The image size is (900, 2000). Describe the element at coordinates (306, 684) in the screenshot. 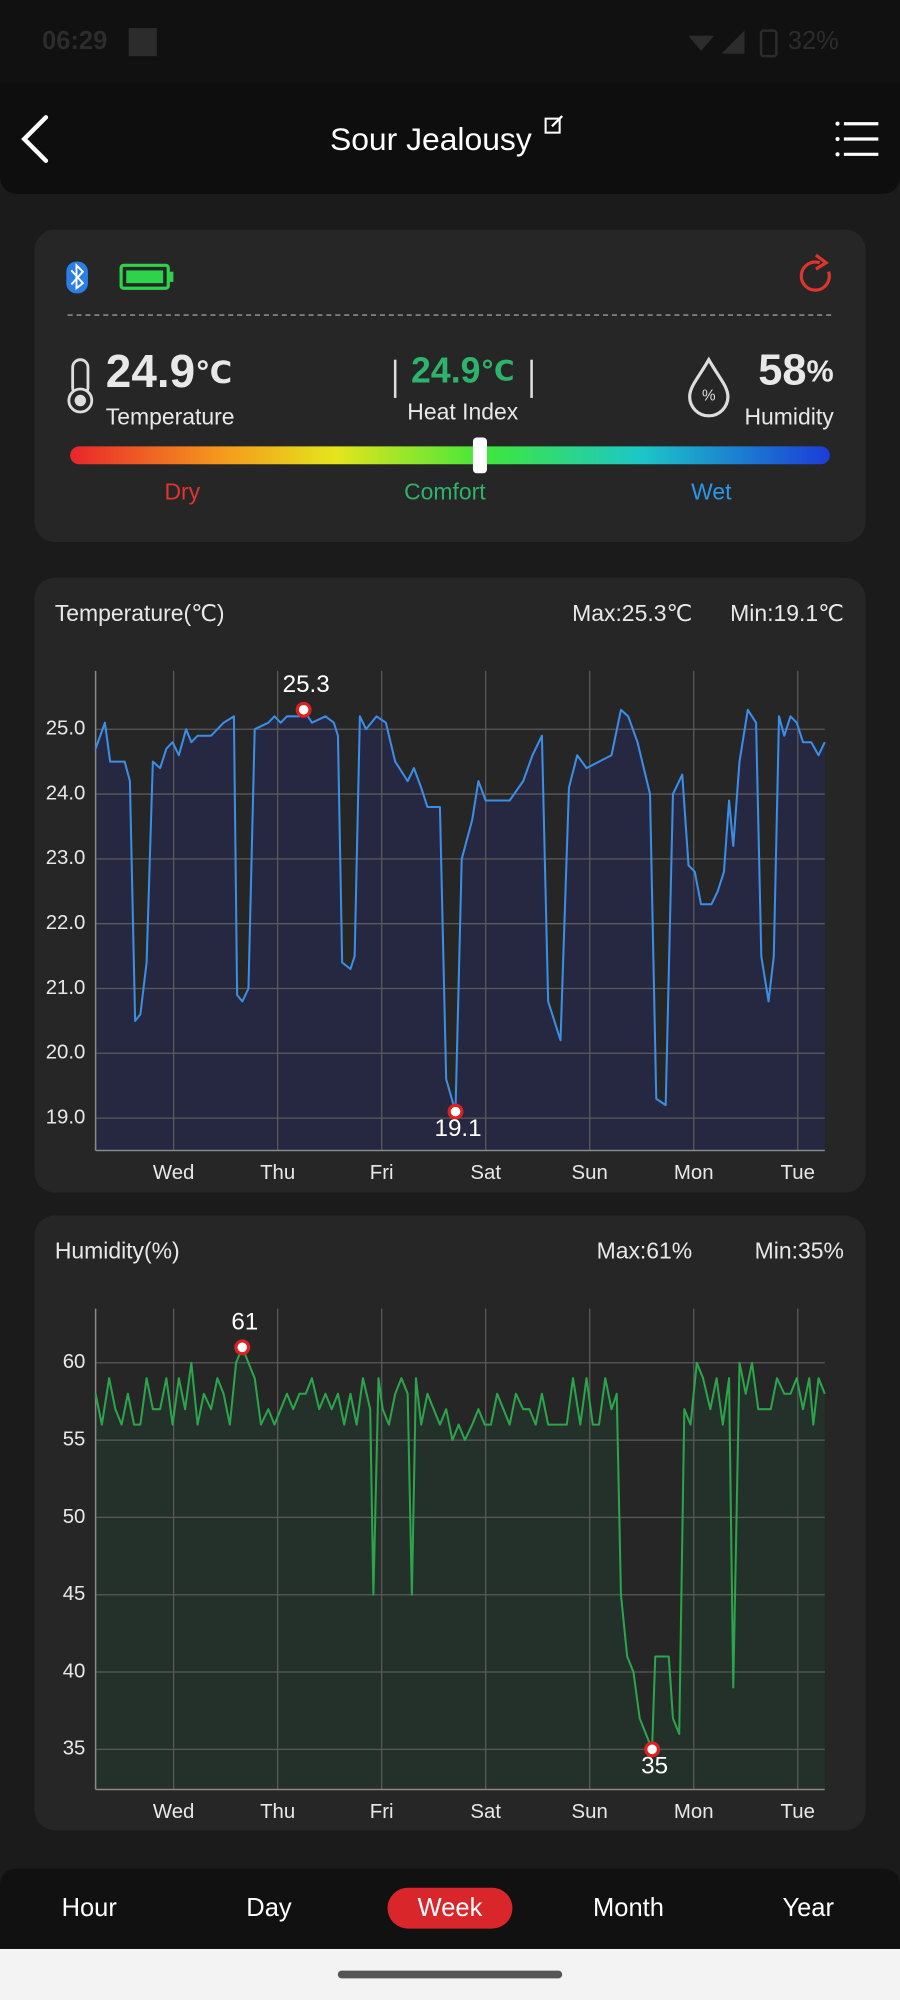

I see `max-value-label: 25.3` at that location.